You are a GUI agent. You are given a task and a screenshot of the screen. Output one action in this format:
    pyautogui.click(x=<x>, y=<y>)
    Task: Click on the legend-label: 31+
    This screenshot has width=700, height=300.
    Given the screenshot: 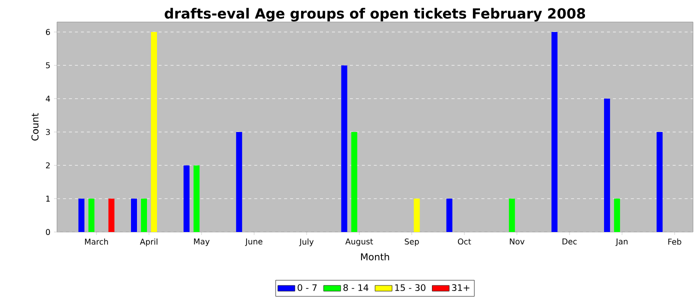 What is the action you would take?
    pyautogui.click(x=461, y=287)
    